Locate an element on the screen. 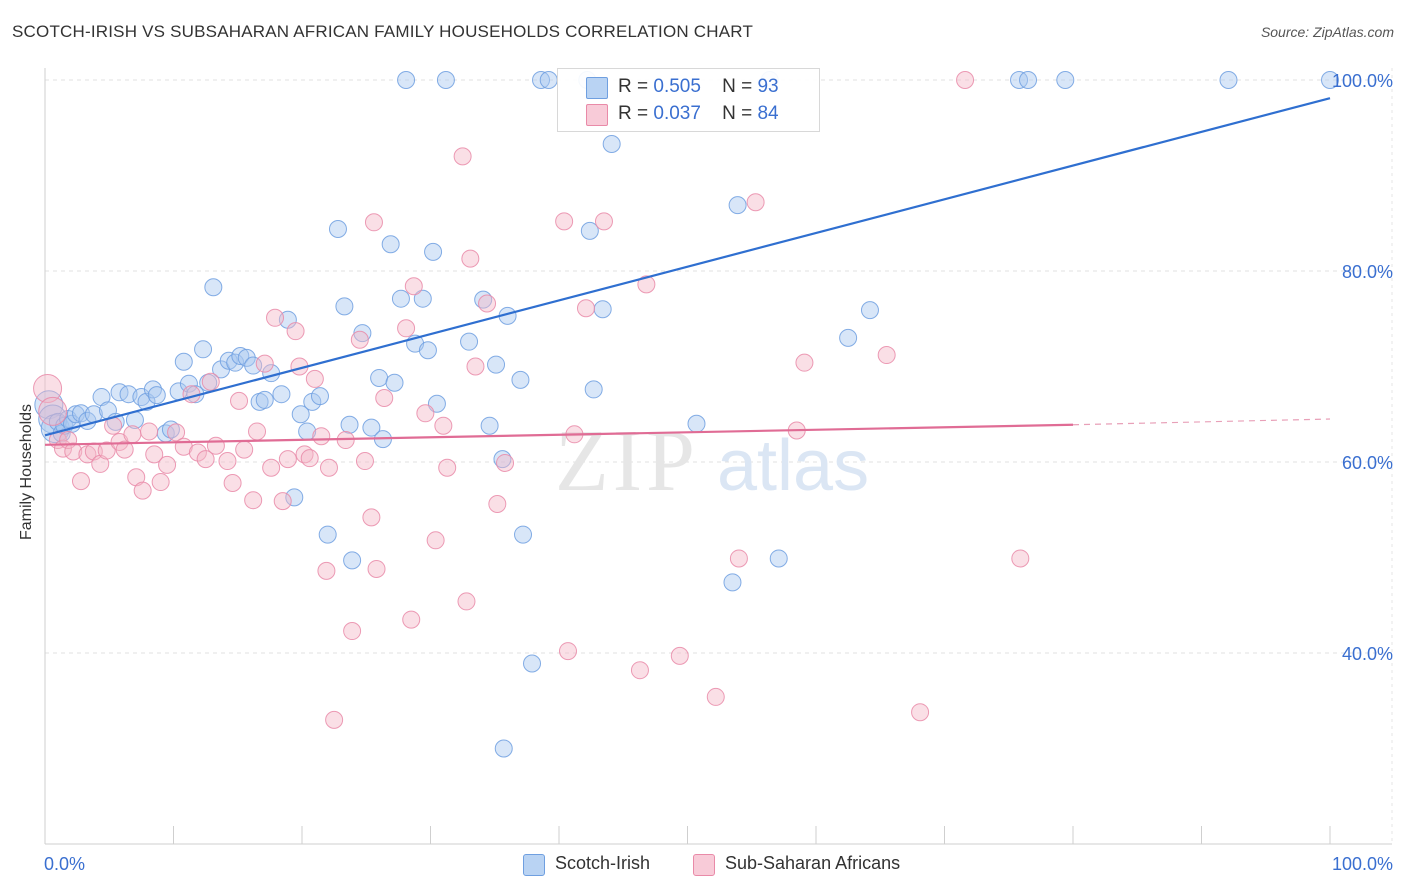 This screenshot has height=892, width=1406. watermark-atlas: atlas is located at coordinates (793, 466).